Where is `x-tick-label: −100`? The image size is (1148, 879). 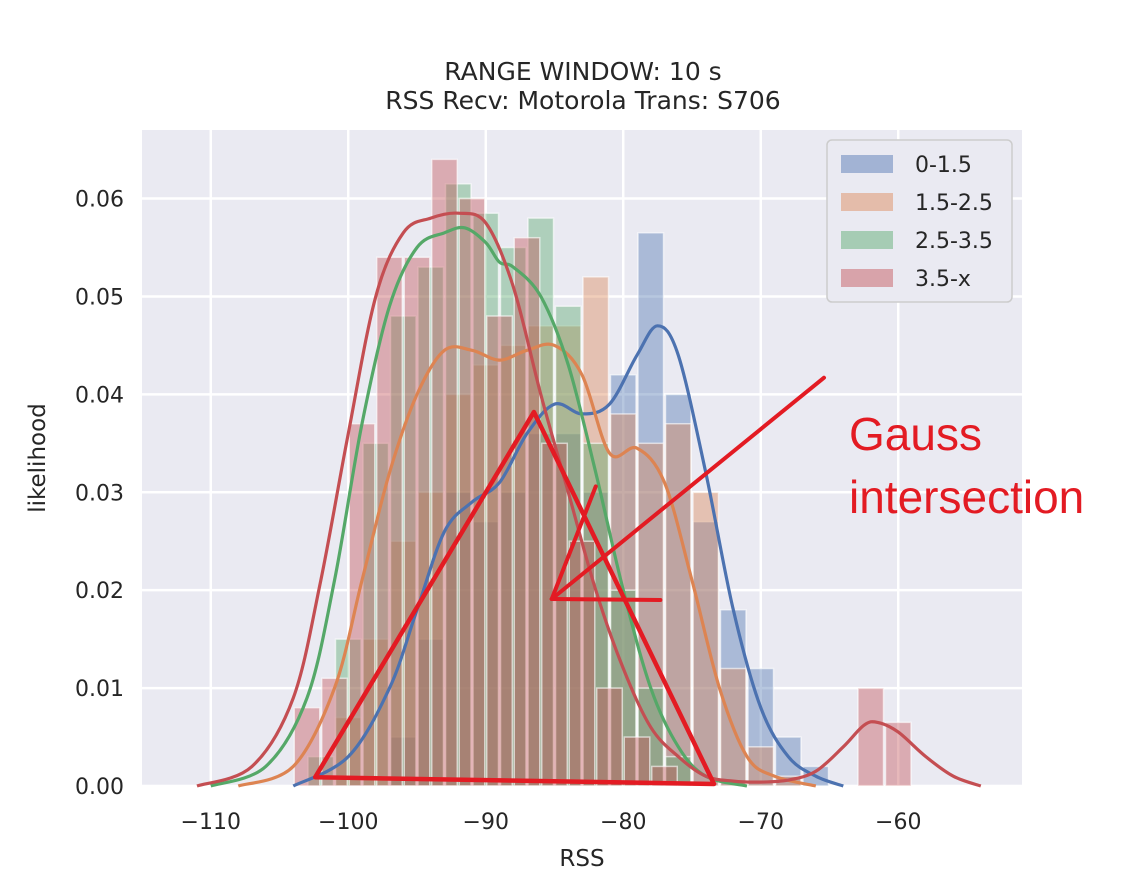 x-tick-label: −100 is located at coordinates (348, 822).